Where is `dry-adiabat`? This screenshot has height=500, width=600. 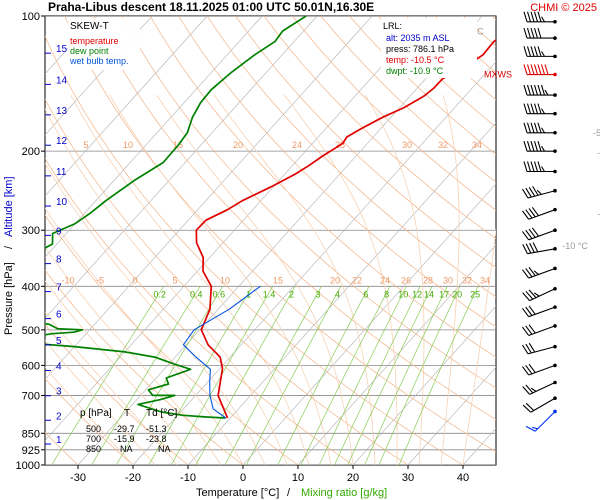
dry-adiabat is located at coordinates (394, 113).